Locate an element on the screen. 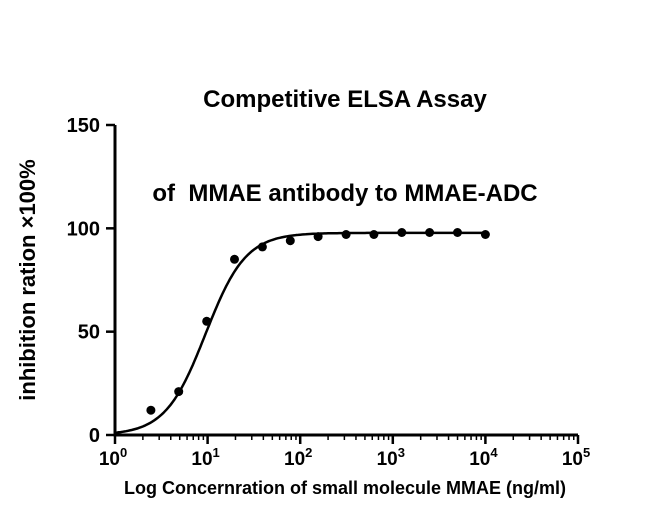 Image resolution: width=650 pixels, height=529 pixels. x-tick-label: 10² is located at coordinates (298, 457).